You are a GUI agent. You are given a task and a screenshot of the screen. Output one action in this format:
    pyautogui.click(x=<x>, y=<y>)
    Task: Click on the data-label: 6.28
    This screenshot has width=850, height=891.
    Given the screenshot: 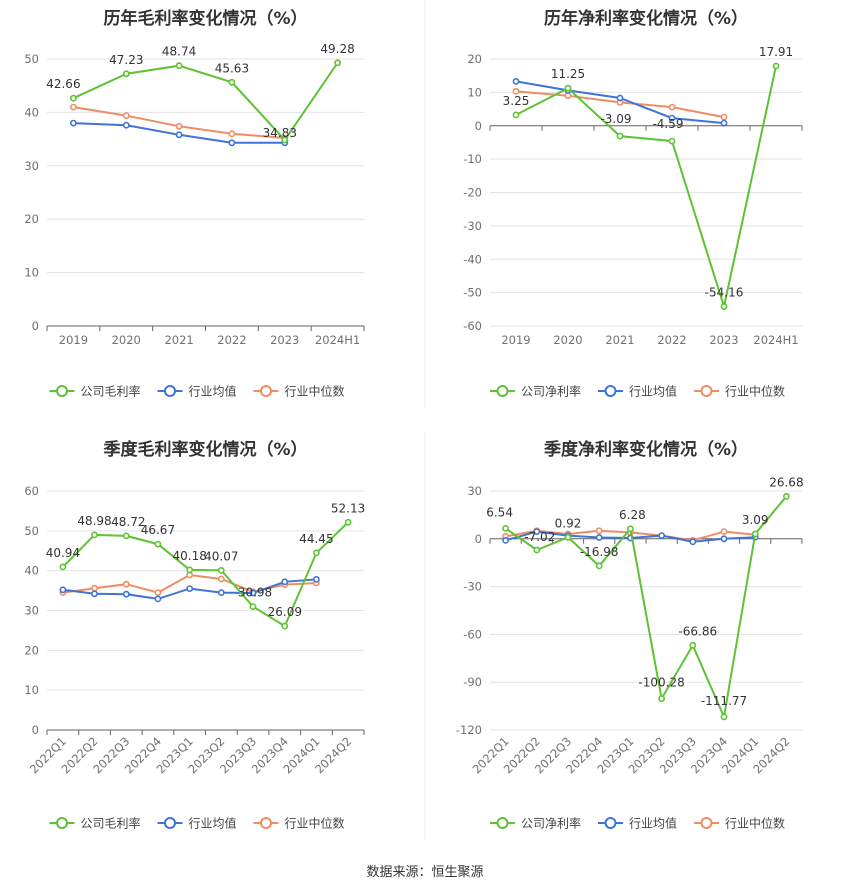 What is the action you would take?
    pyautogui.click(x=632, y=515)
    